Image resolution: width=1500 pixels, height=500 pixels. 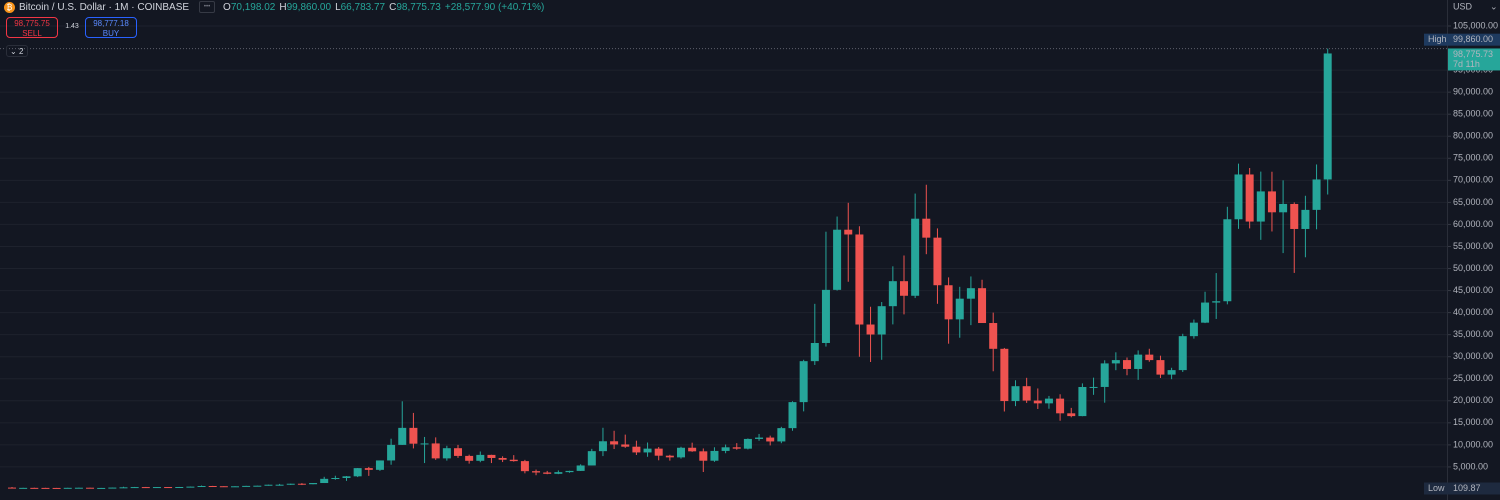 What do you see at coordinates (17, 51) in the screenshot?
I see `indicators-toggle: ⌄ 2` at bounding box center [17, 51].